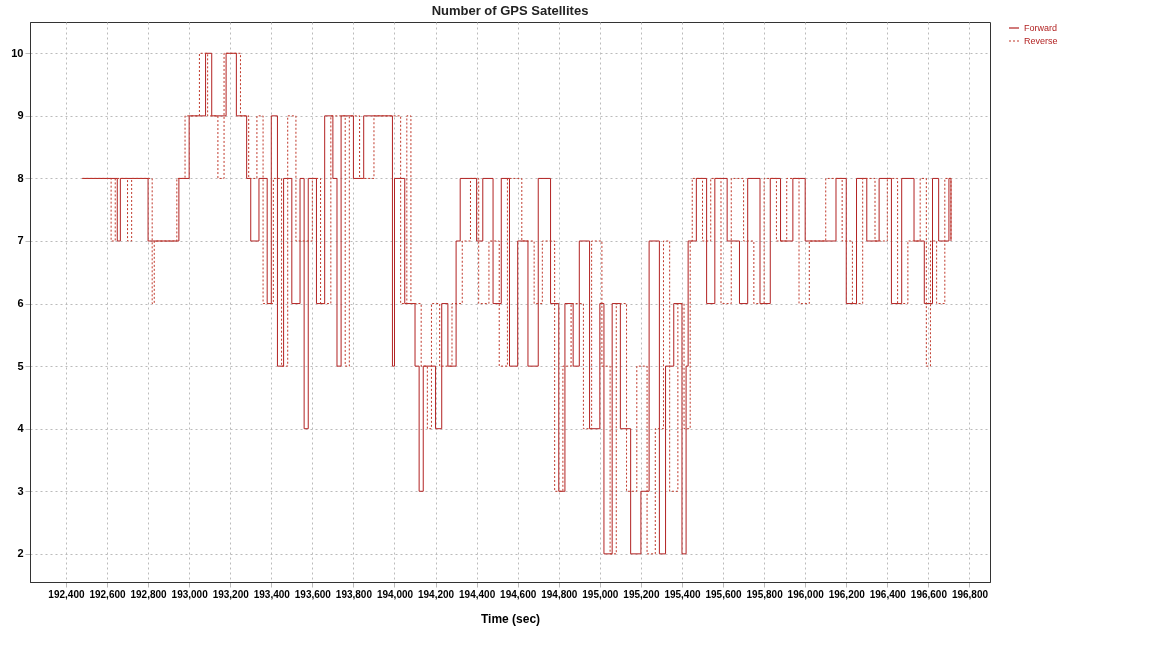 Image resolution: width=1151 pixels, height=659 pixels. I want to click on x-tick-label: 193,800, so click(354, 594).